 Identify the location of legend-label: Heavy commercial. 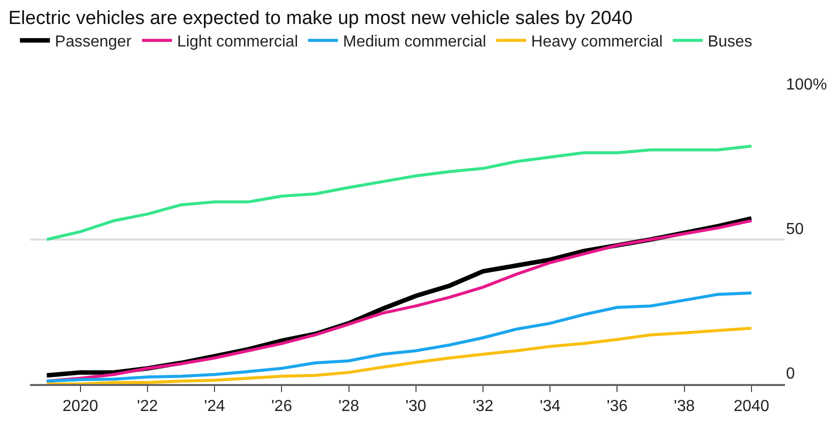
(597, 42).